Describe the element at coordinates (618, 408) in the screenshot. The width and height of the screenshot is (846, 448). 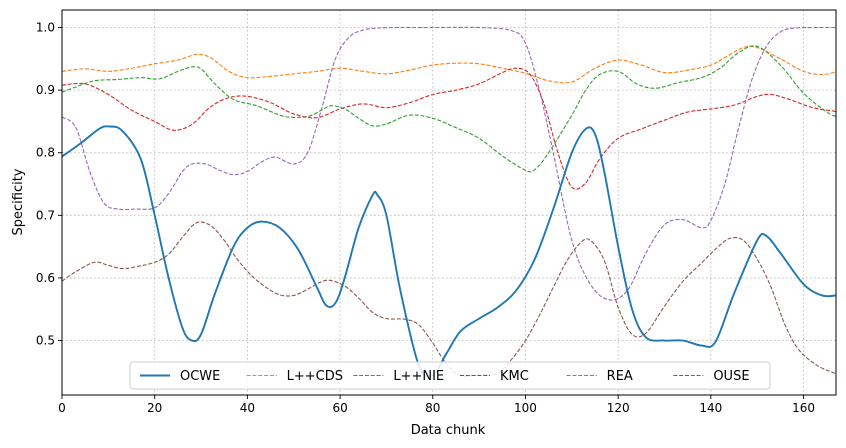
I see `x-tick-label: 120` at that location.